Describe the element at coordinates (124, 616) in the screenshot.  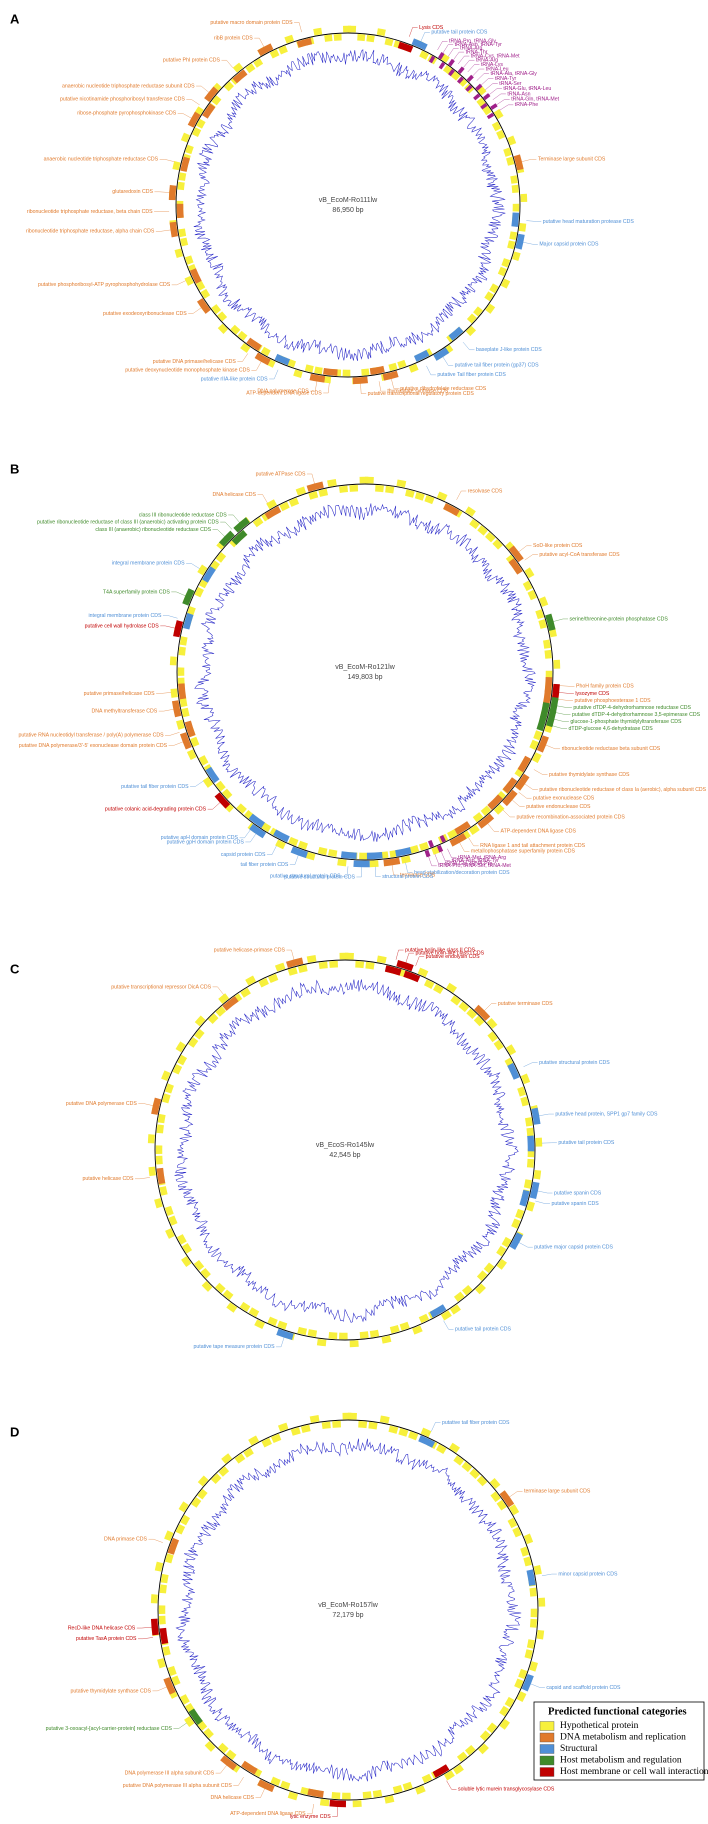
I see `gene-label: integral membrane protein CDS` at that location.